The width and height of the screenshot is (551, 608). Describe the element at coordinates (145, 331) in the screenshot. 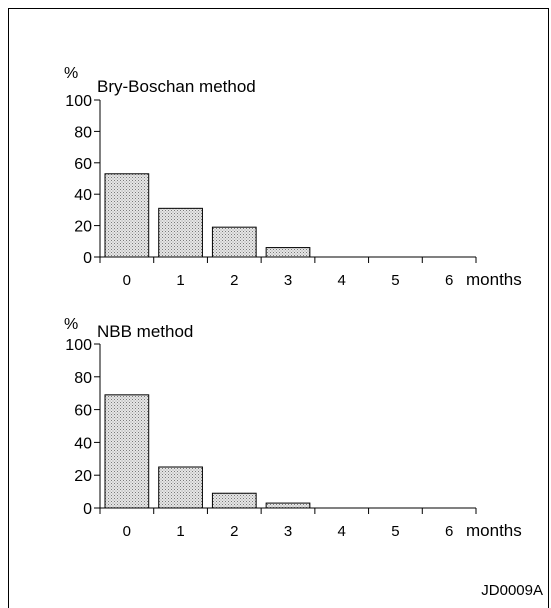

I see `chart-title: NBB method` at that location.